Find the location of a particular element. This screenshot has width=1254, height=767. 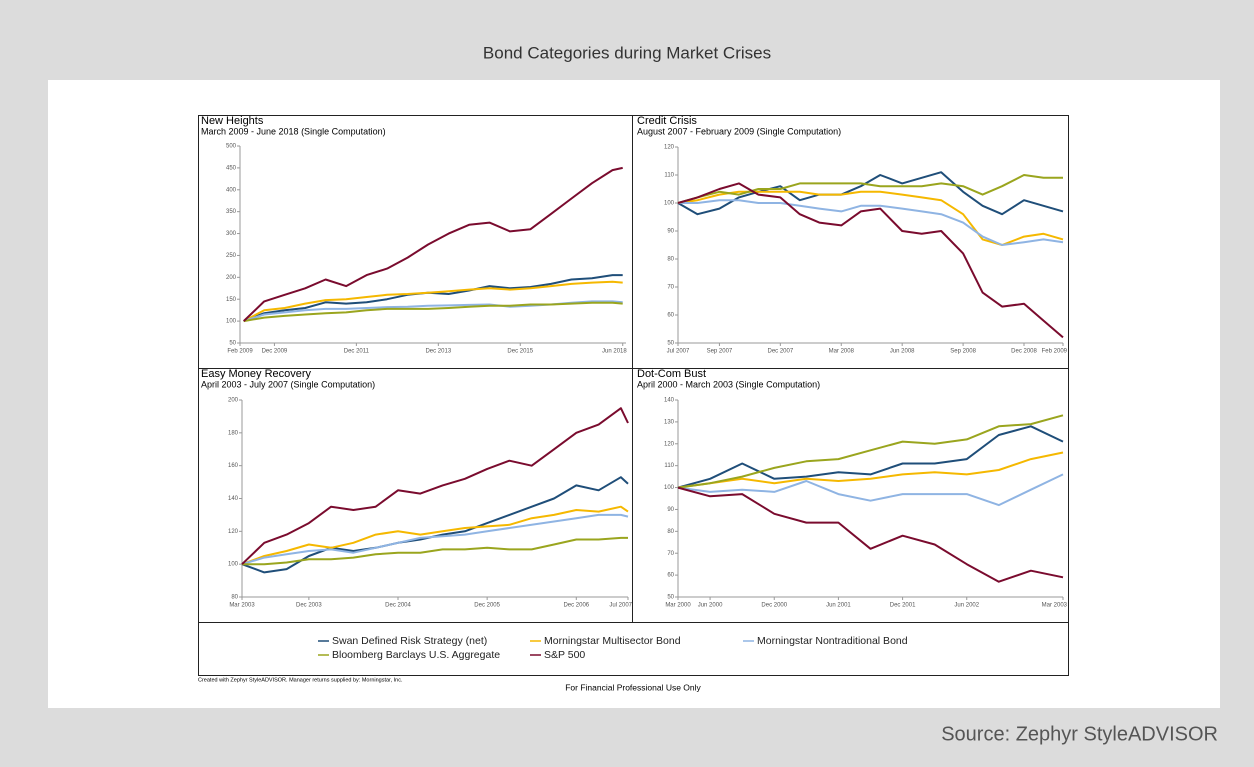

chart-title: Dot-Com Bust is located at coordinates (671, 374).